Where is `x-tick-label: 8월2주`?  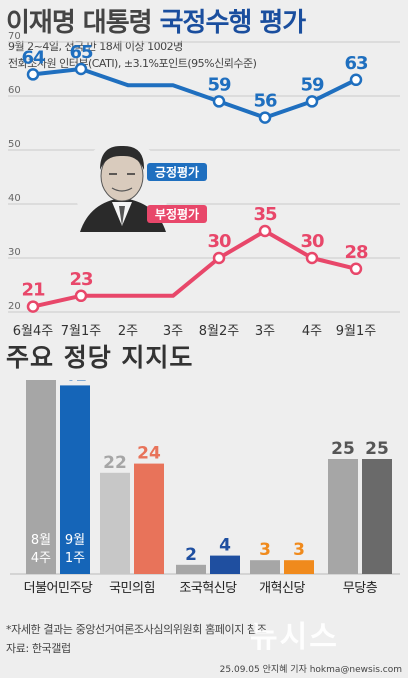 x-tick-label: 8월2주 is located at coordinates (219, 331).